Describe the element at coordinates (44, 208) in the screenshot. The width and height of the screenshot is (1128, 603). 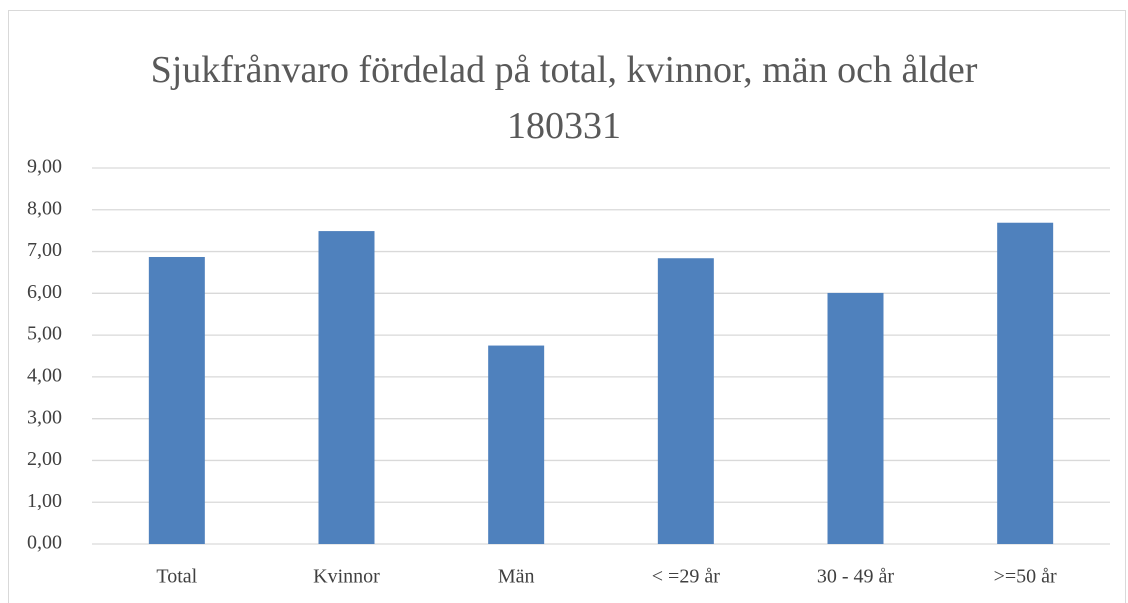
I see `y-tick-label: 8,00` at that location.